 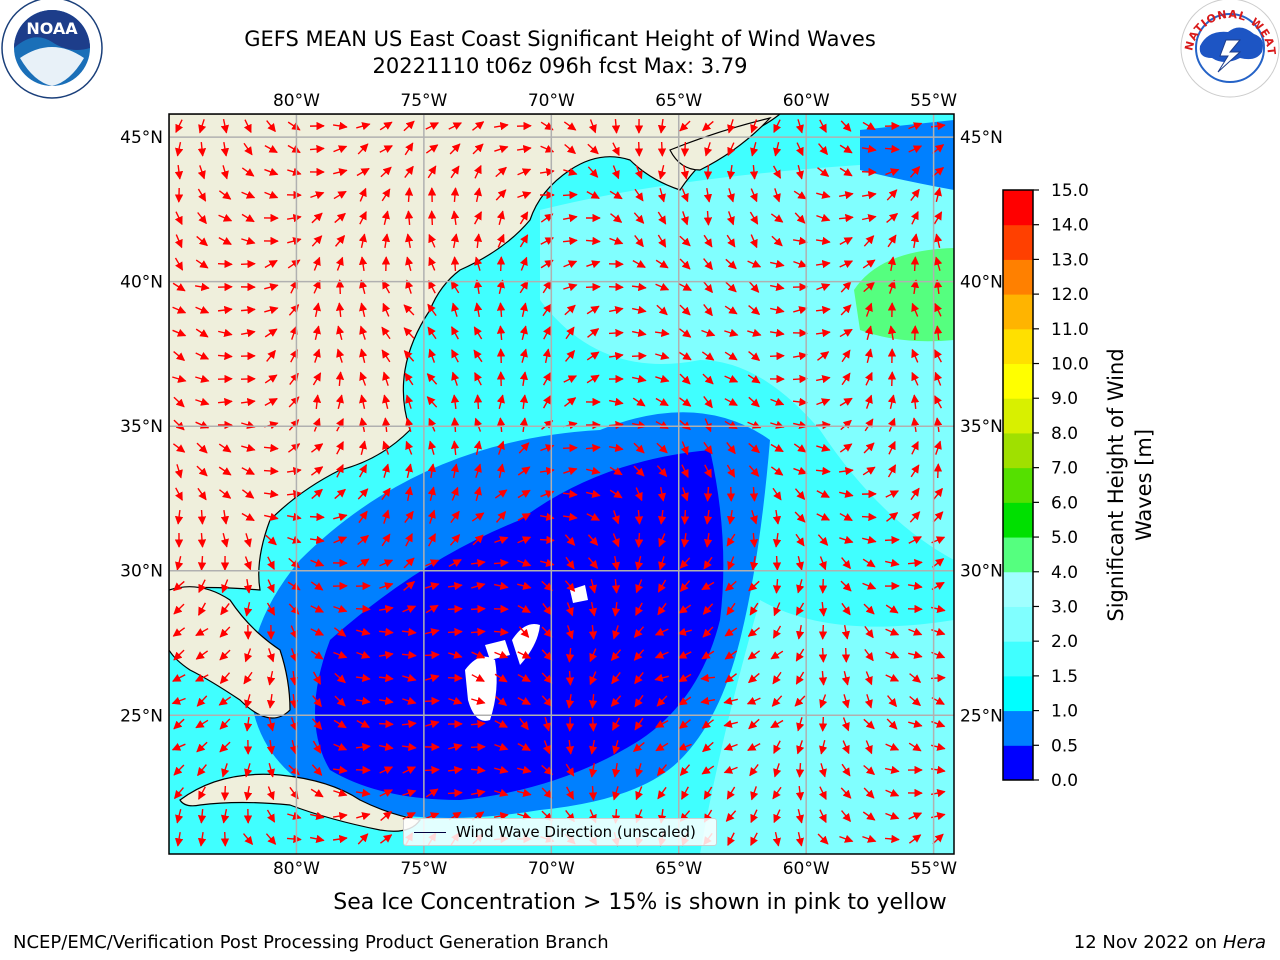 What do you see at coordinates (981, 427) in the screenshot?
I see `lat-tick-label-right: 35°N` at bounding box center [981, 427].